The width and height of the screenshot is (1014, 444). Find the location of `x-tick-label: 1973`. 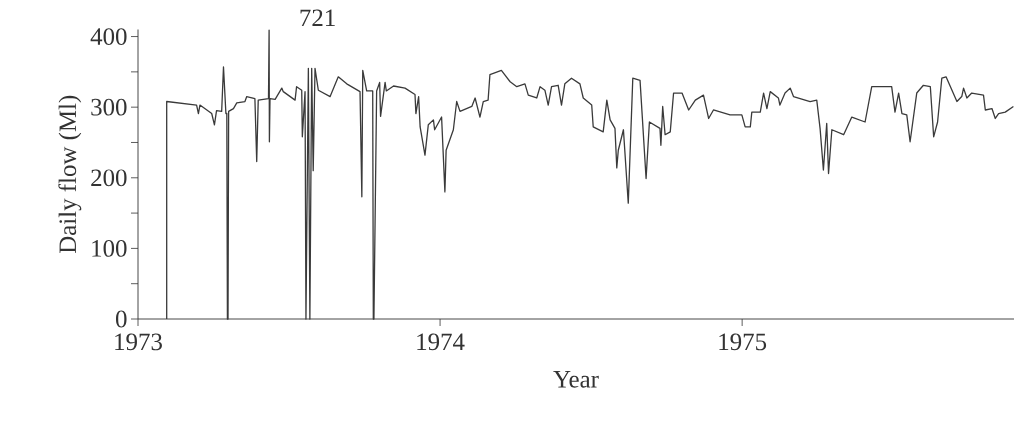

x-tick-label: 1973 is located at coordinates (138, 342).